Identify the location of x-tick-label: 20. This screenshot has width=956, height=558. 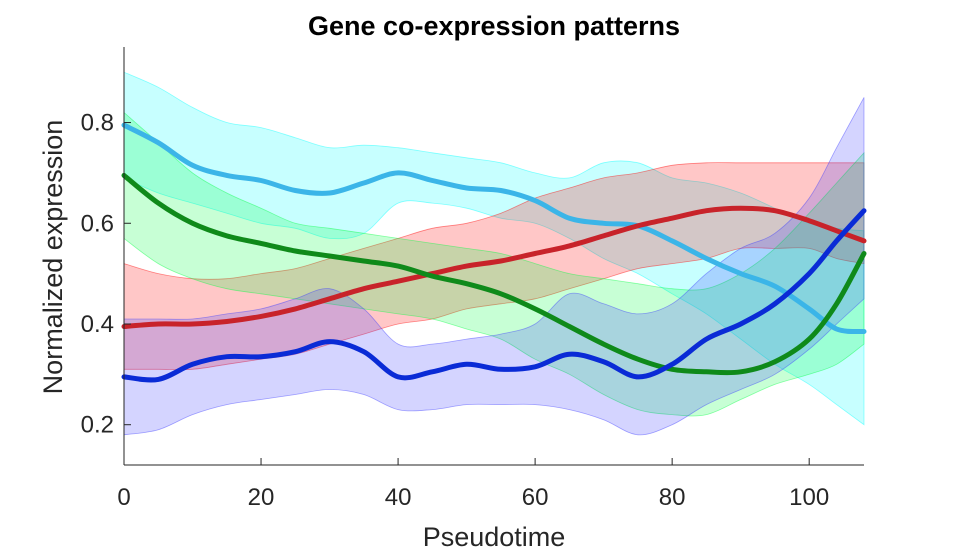
(261, 497).